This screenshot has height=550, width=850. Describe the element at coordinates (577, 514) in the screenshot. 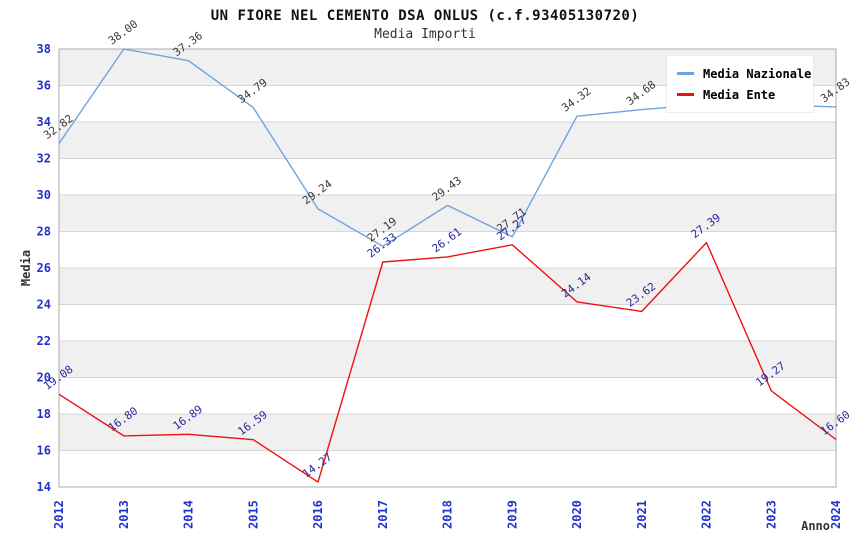

I see `x-tick-label: 2020` at that location.